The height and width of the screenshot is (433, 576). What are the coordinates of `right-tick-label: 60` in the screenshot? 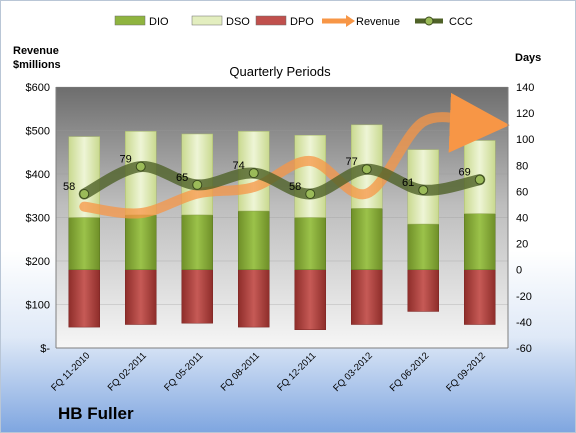 It's located at (522, 192).